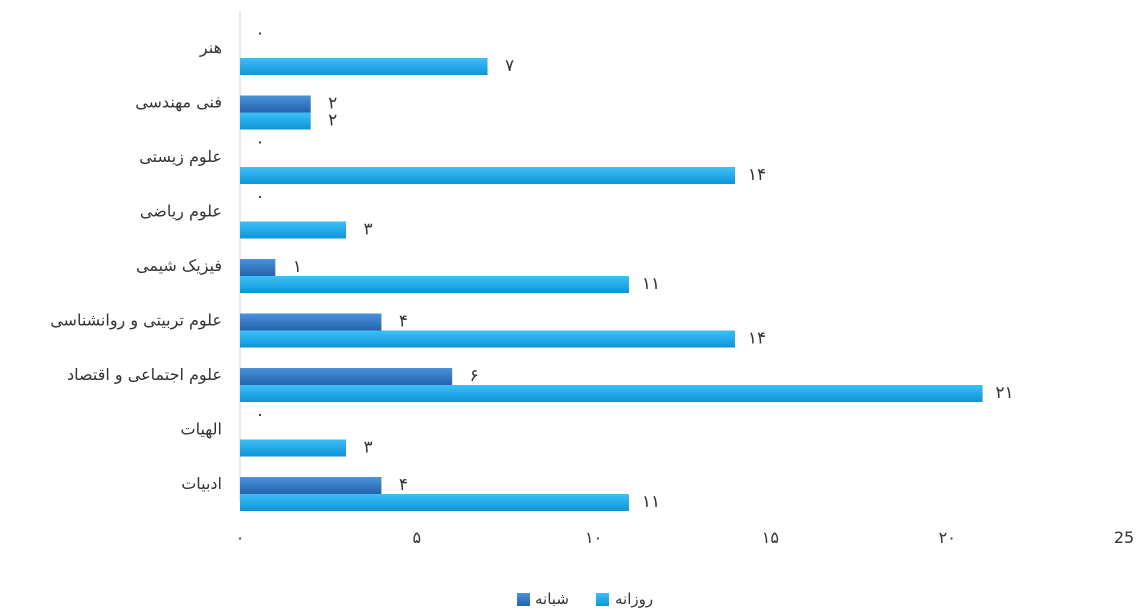  What do you see at coordinates (509, 66) in the screenshot?
I see `data-label-series-1: ۷` at bounding box center [509, 66].